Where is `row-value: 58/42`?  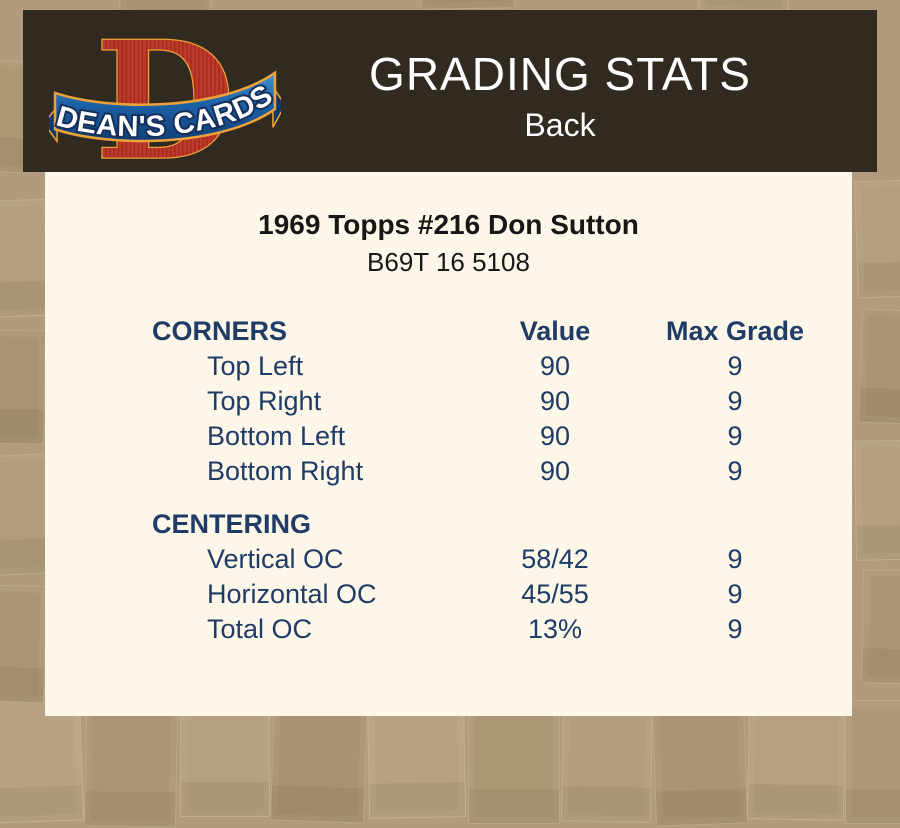
row-value: 58/42 is located at coordinates (555, 559).